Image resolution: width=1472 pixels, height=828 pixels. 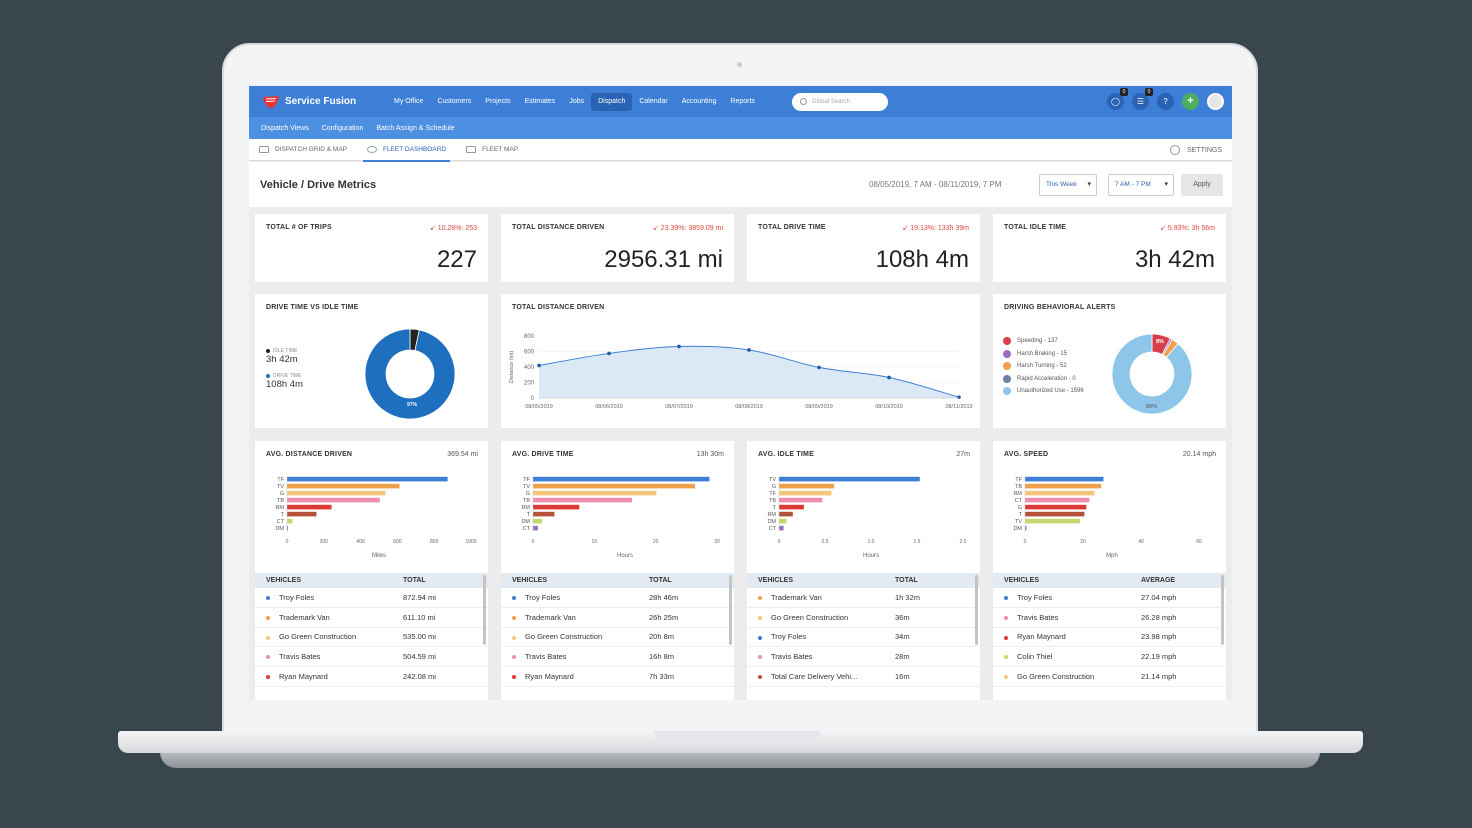 What do you see at coordinates (371, 598) in the screenshot?
I see `table-row: Troy Foles 872.94 mi` at bounding box center [371, 598].